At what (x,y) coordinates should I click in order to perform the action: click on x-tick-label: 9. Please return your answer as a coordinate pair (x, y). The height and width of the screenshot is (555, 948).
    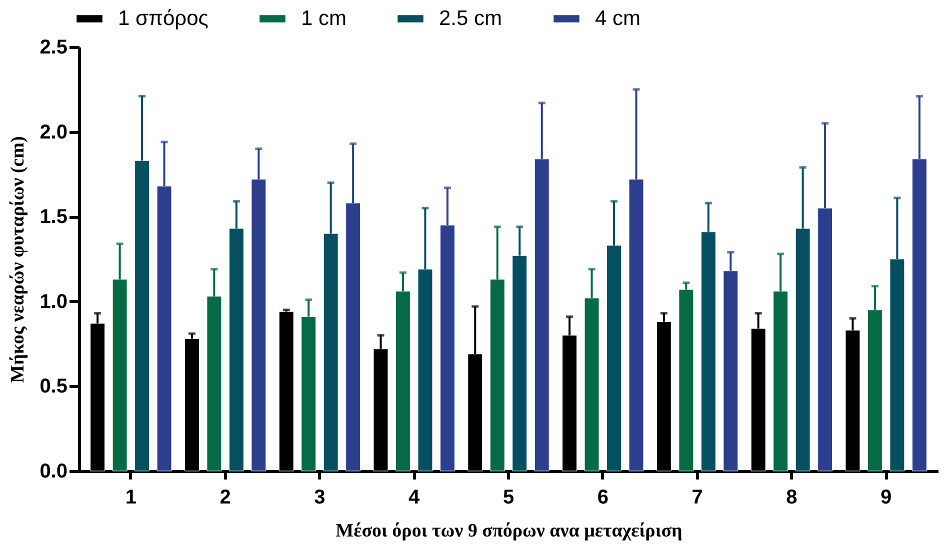
    Looking at the image, I should click on (886, 497).